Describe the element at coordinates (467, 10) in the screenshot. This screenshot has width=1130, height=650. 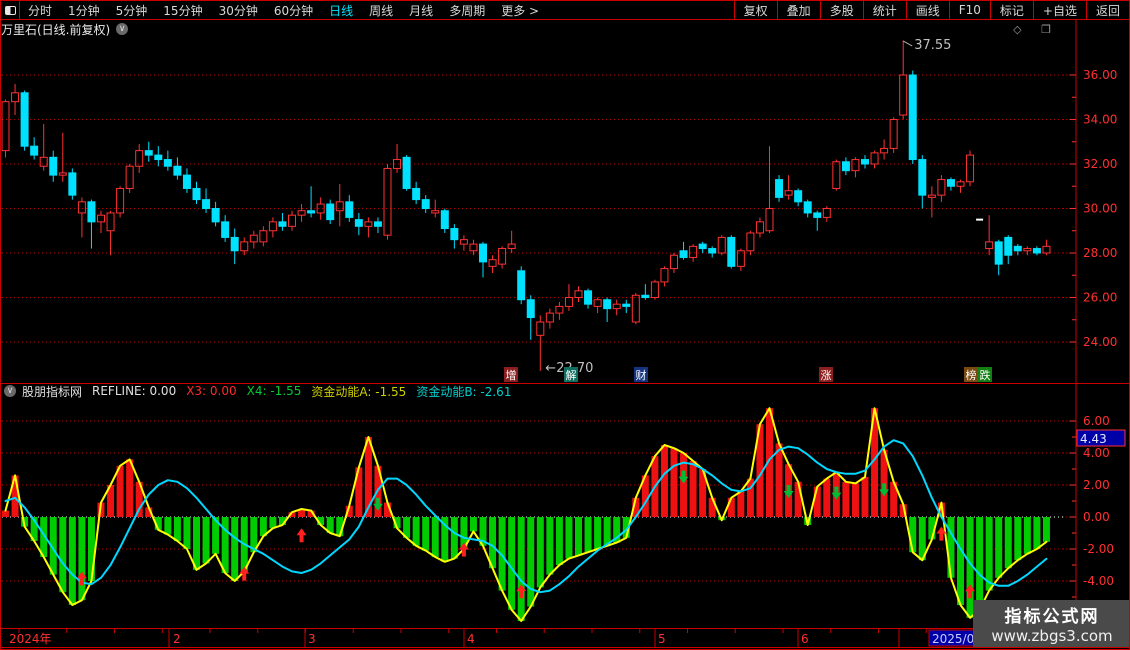
I see `period-button-多周期: 多周期` at that location.